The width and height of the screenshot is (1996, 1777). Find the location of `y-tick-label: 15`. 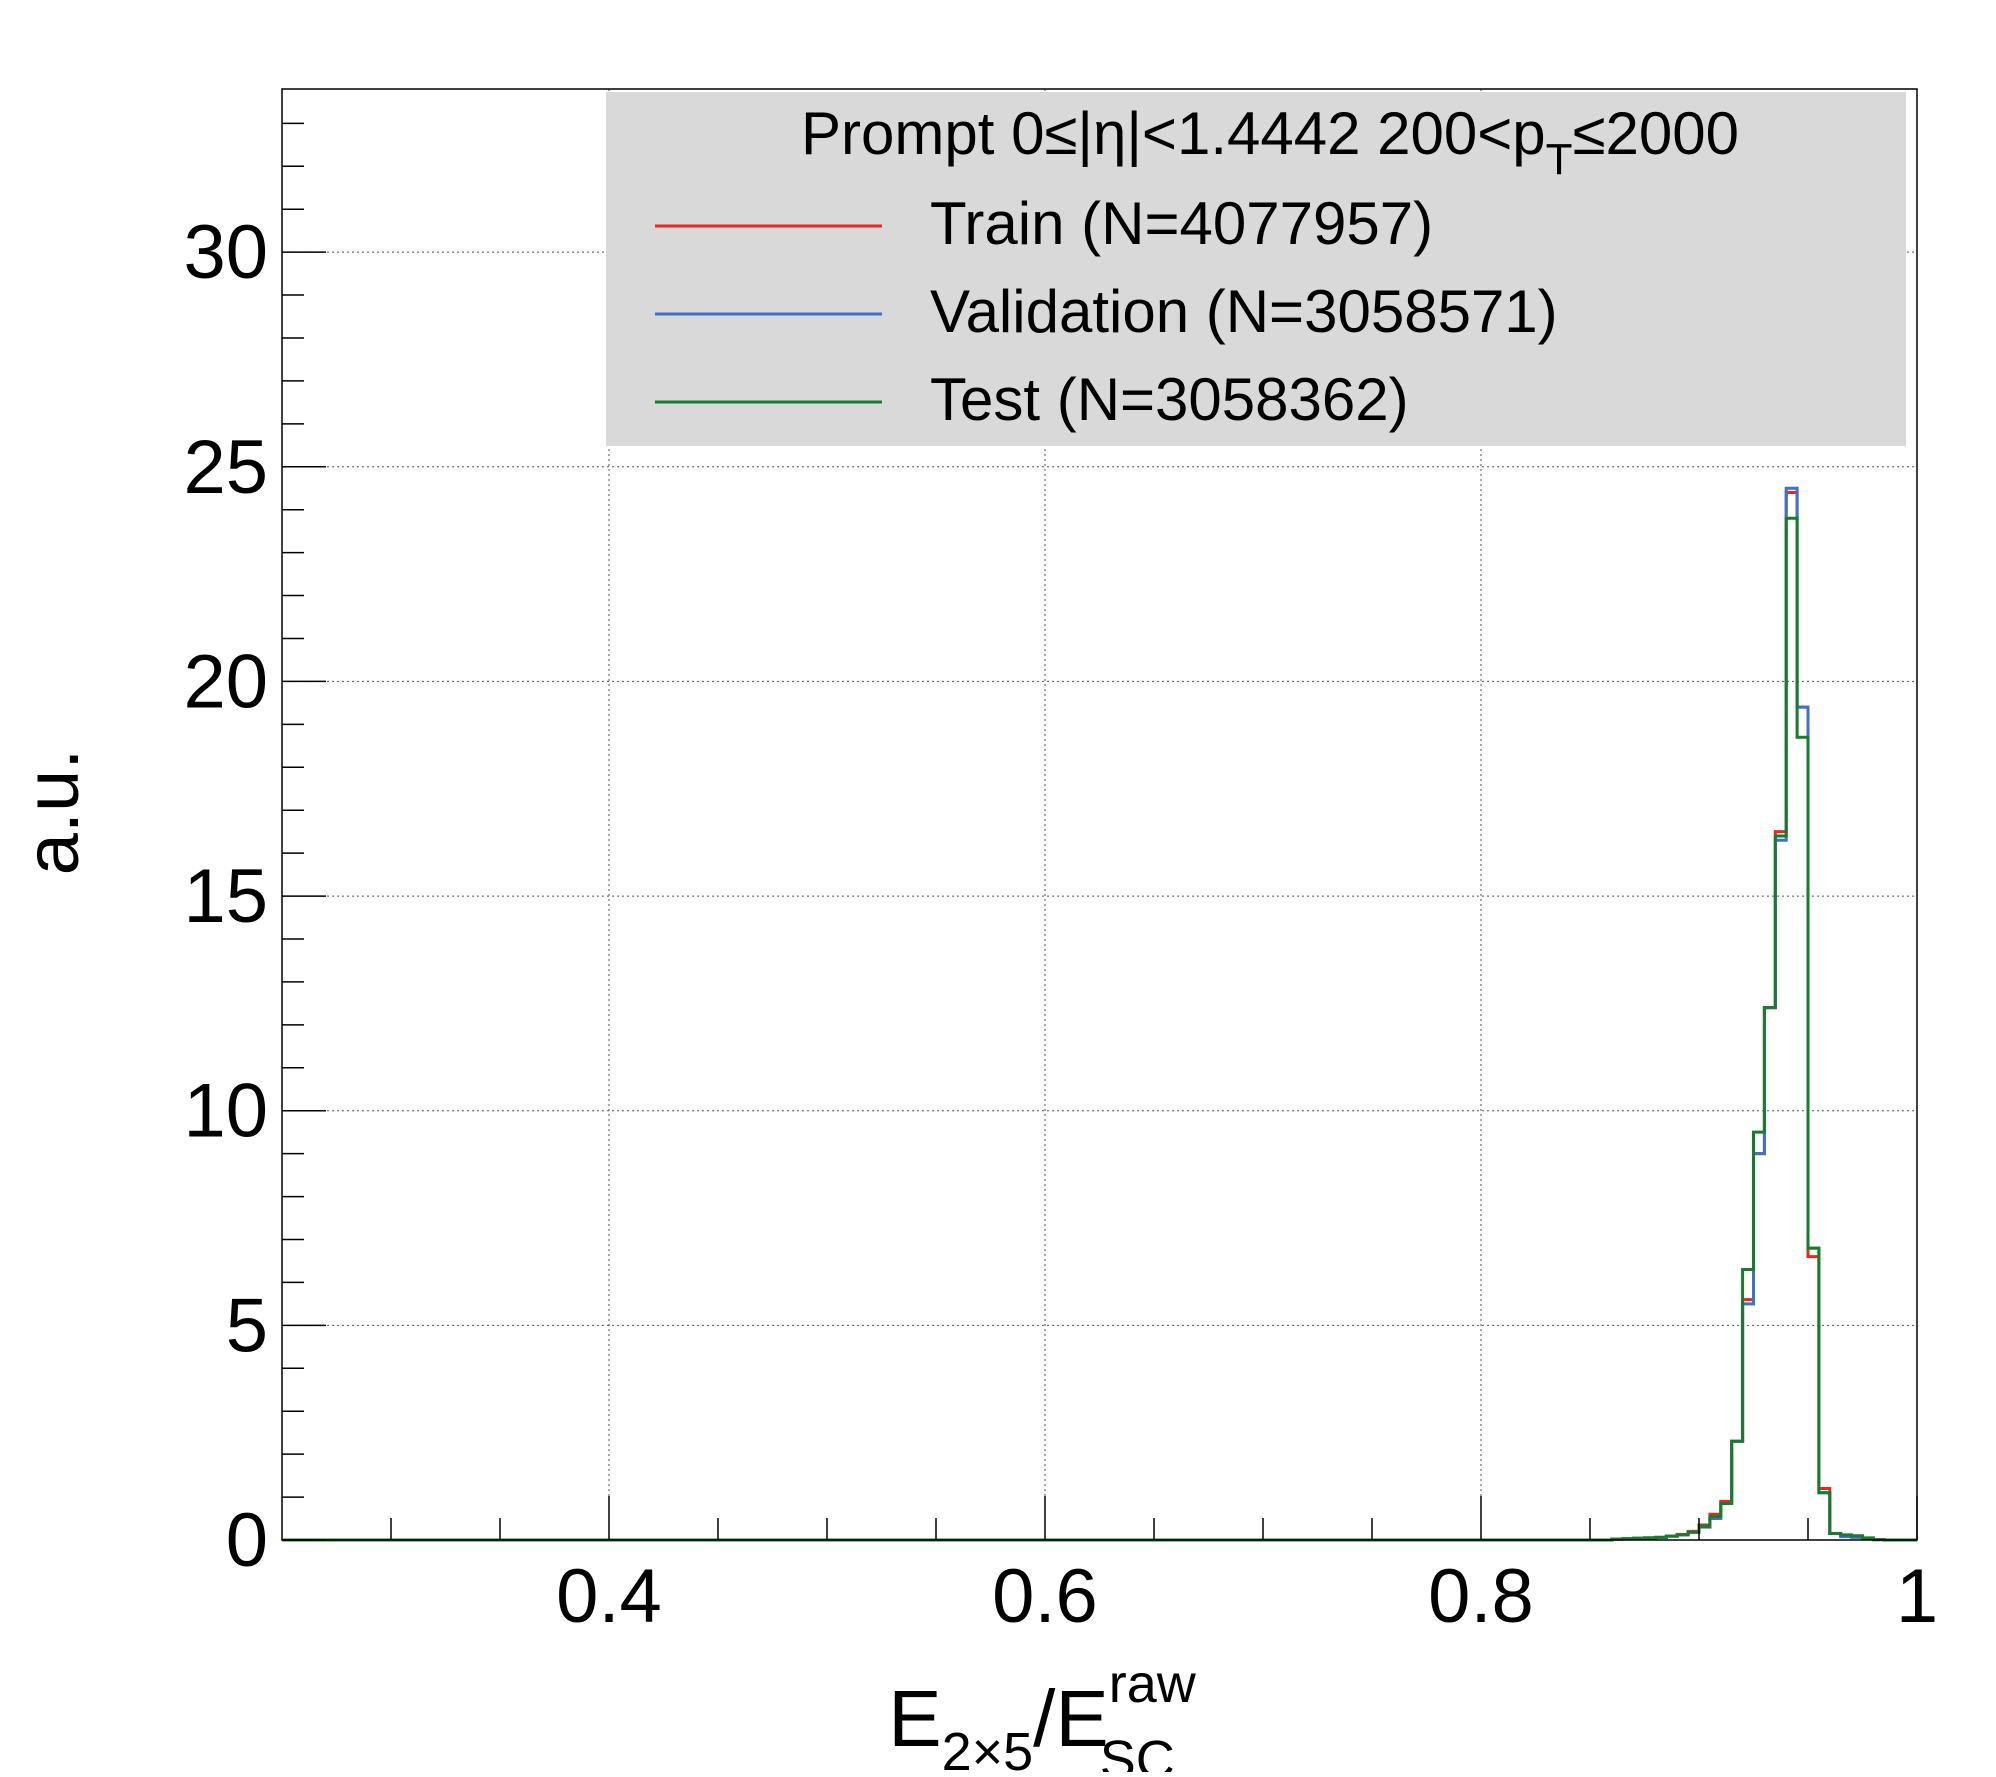

y-tick-label: 15 is located at coordinates (225, 896).